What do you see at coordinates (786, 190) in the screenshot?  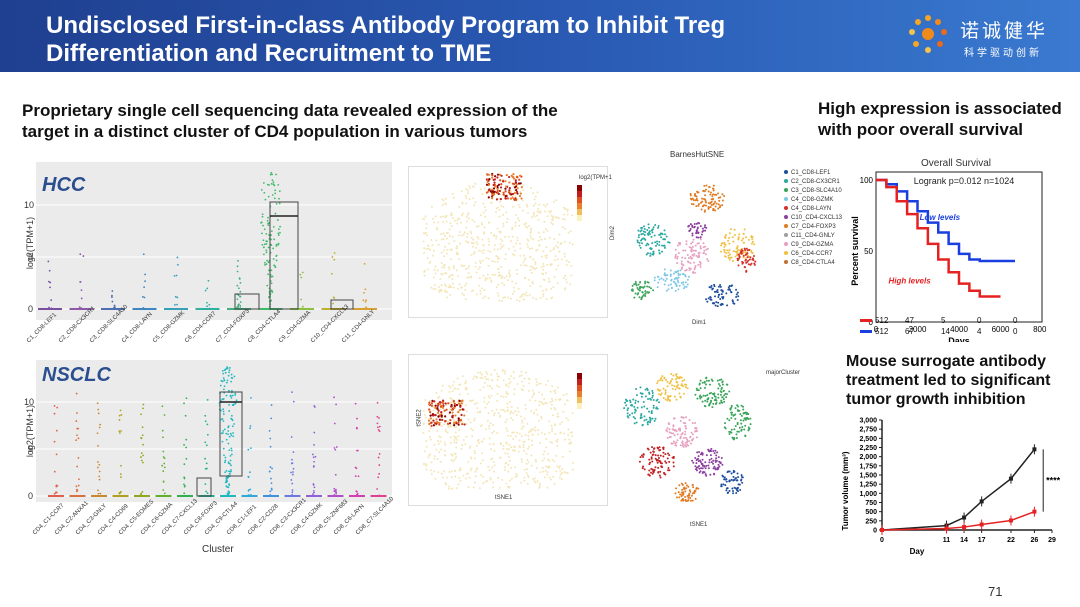 I see `legend-dot` at bounding box center [786, 190].